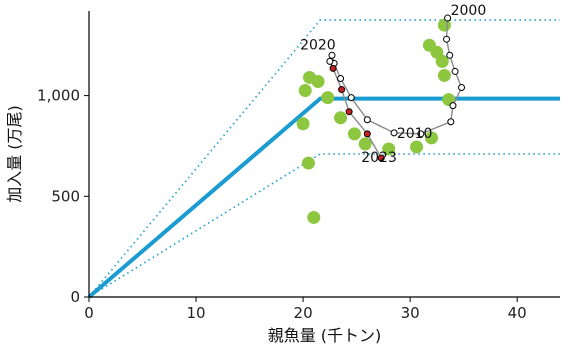 The image size is (561, 347). Describe the element at coordinates (325, 335) in the screenshot. I see `x-axis-label: 親魚量 (千トン)` at that location.